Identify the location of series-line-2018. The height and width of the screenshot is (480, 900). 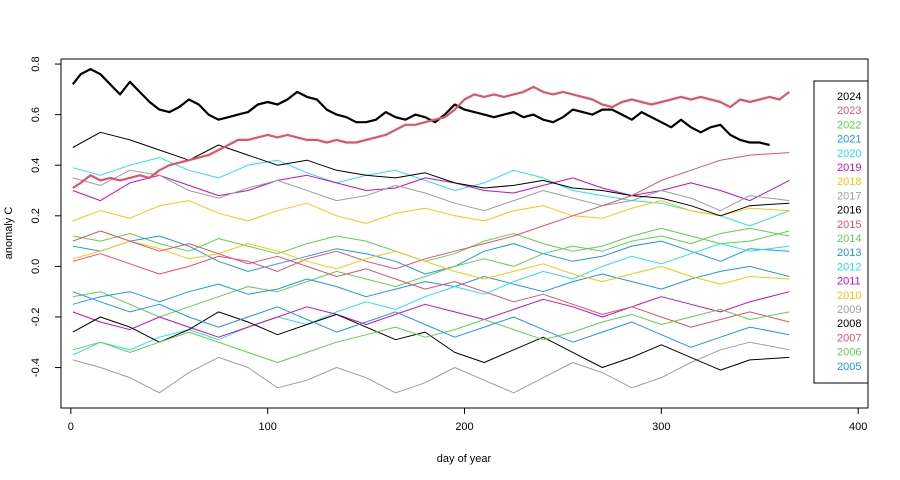
(431, 212).